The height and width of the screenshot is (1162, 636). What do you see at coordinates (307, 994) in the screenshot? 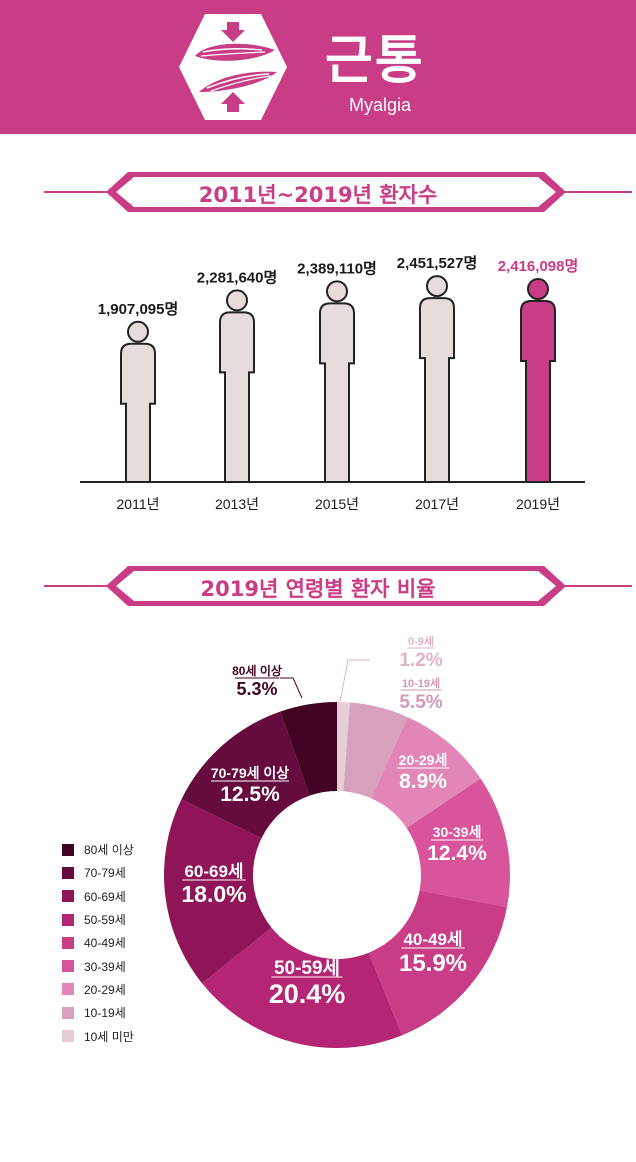
I see `slice-value: 20.4%` at bounding box center [307, 994].